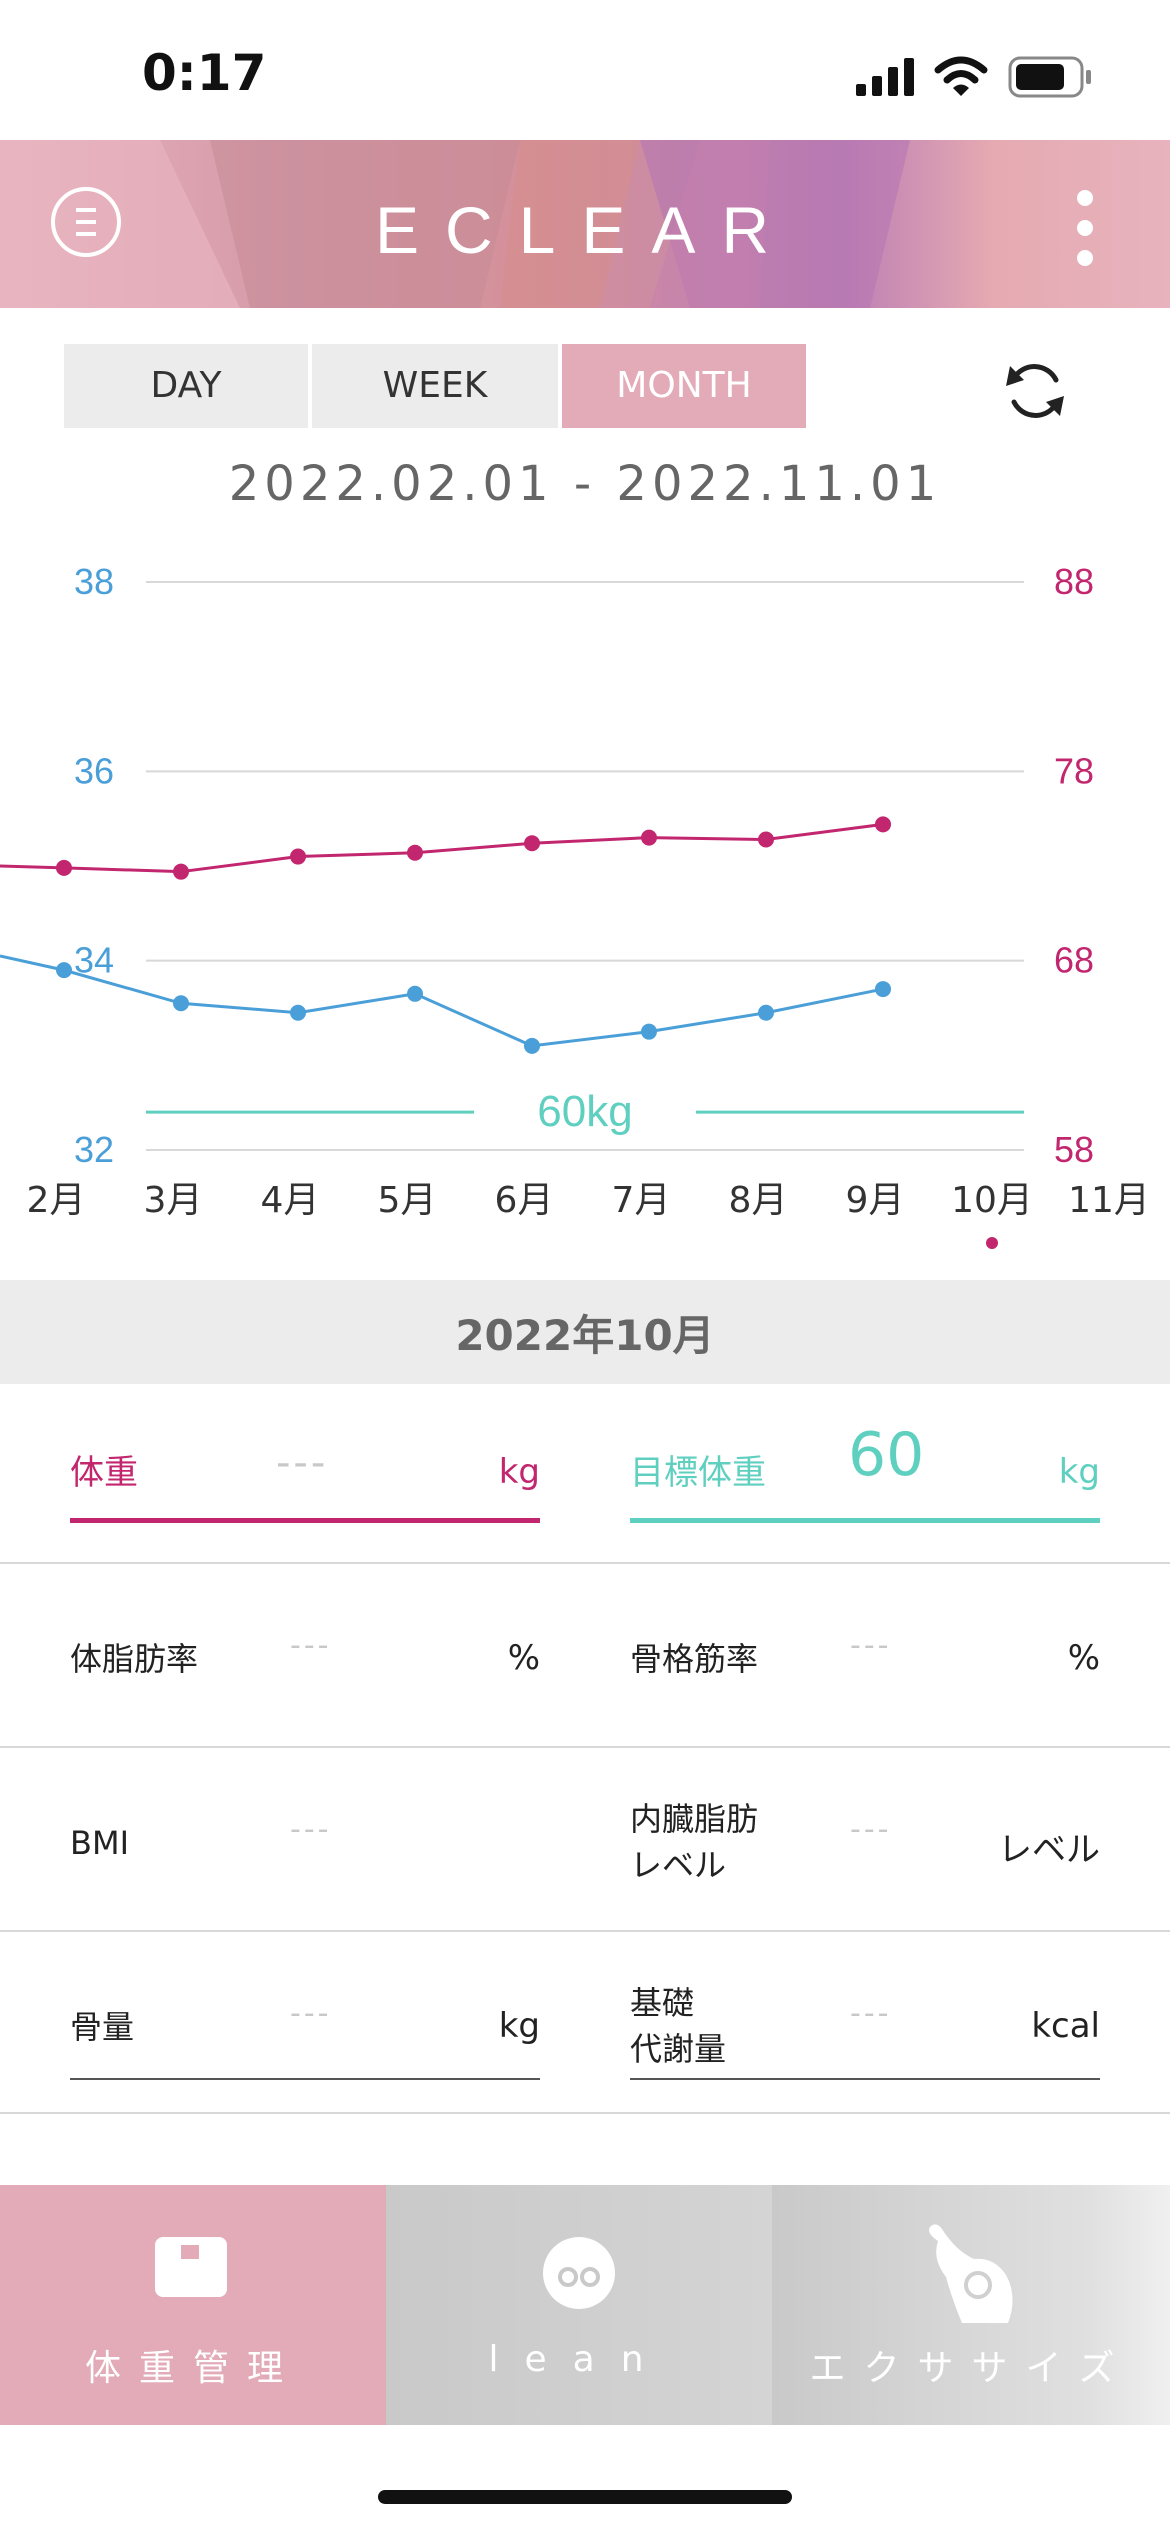  Describe the element at coordinates (641, 1200) in the screenshot. I see `x-axis-tick: 7月` at that location.